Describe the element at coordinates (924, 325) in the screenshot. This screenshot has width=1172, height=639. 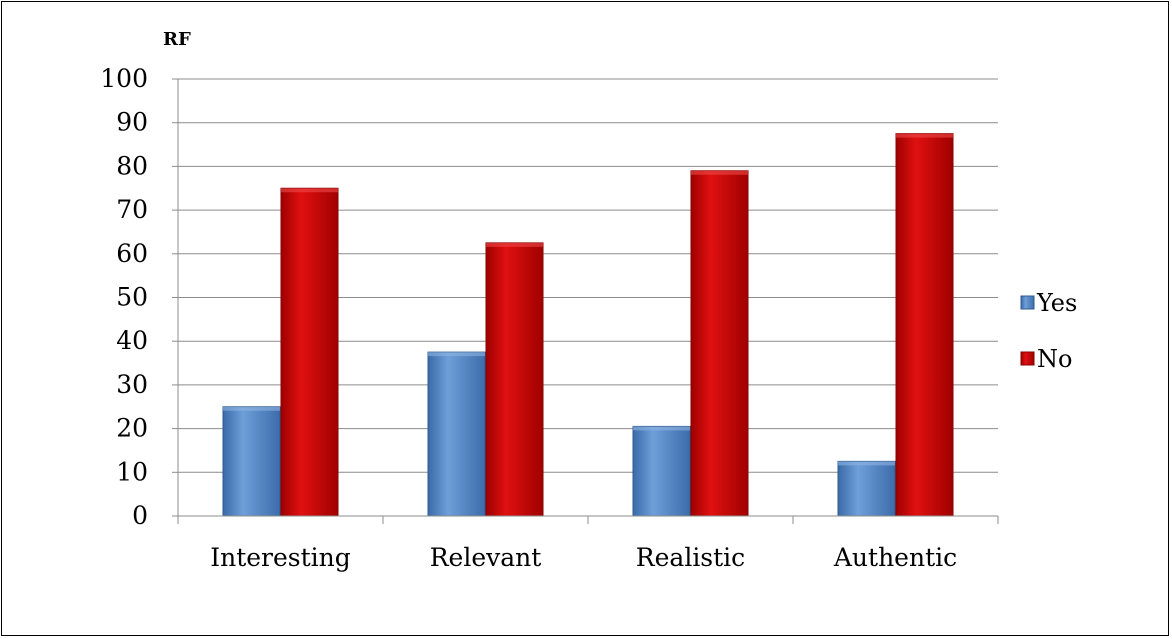
I see `bar-no-authentic` at that location.